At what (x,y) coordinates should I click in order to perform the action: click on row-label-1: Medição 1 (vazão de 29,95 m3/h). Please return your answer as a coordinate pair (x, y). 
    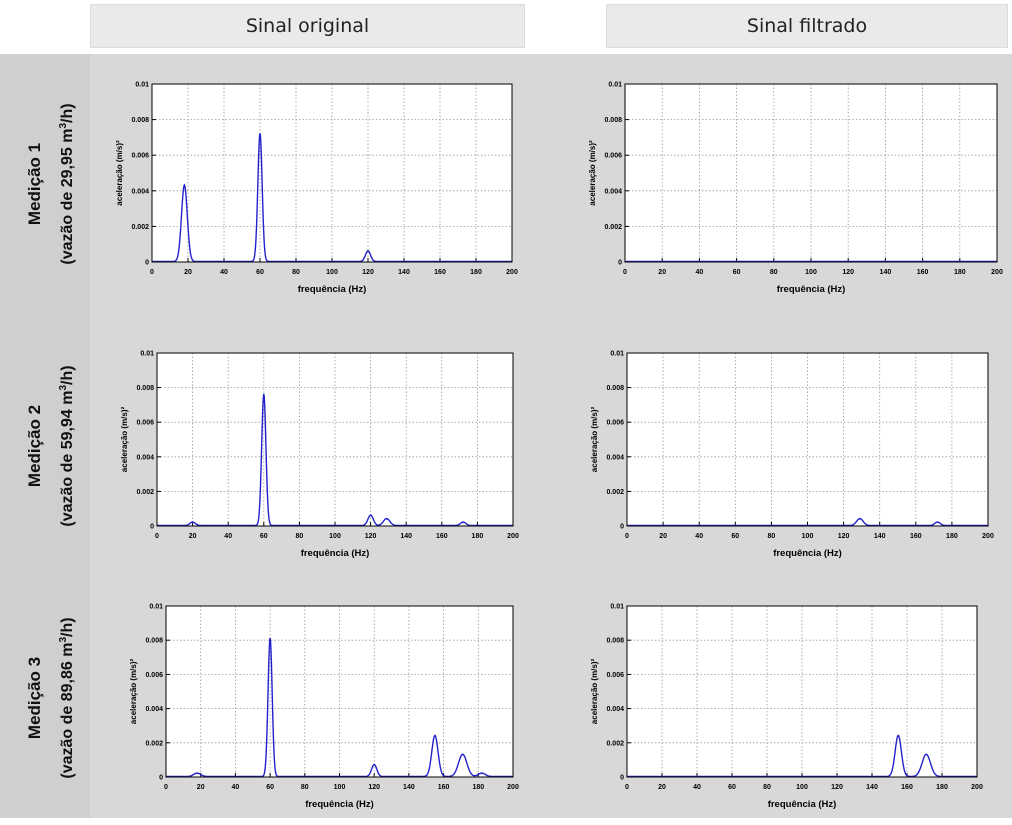
    Looking at the image, I should click on (45, 184).